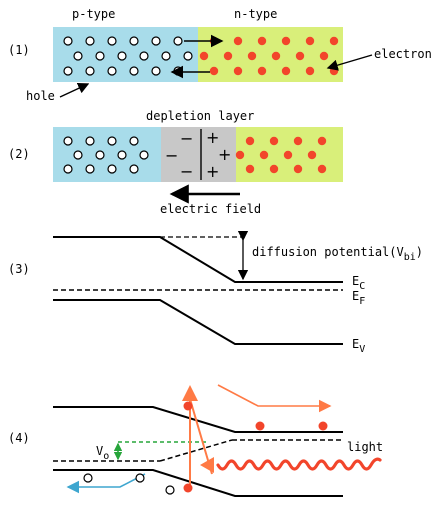 The image size is (441, 508). I want to click on p-region-holes, so click(128, 56).